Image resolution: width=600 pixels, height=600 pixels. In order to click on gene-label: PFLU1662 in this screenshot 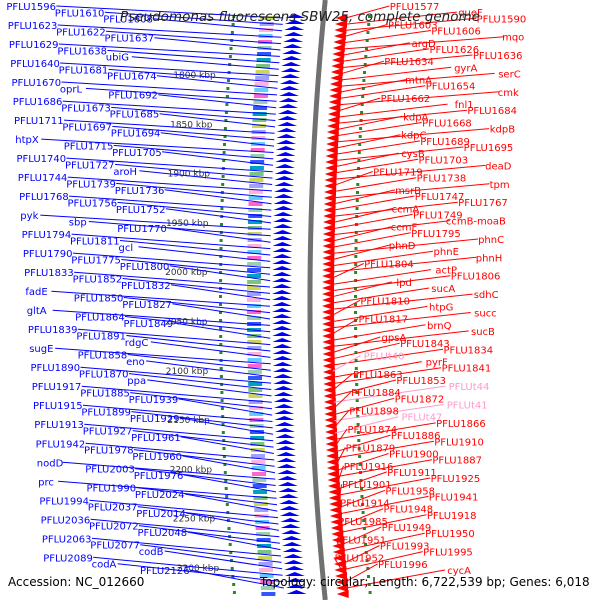, I will do `click(406, 99)`.